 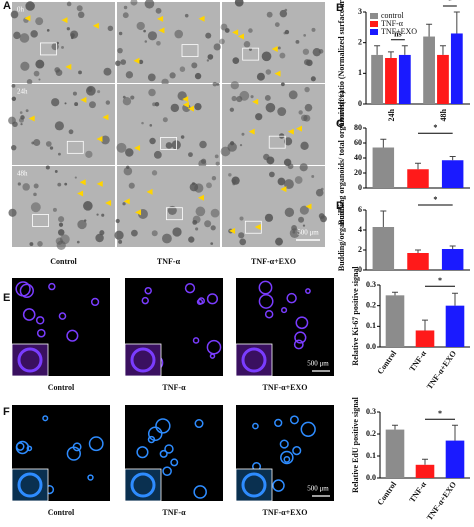 What do you see at coordinates (360, 41) in the screenshot?
I see `y-tick-label: 2` at bounding box center [360, 41].